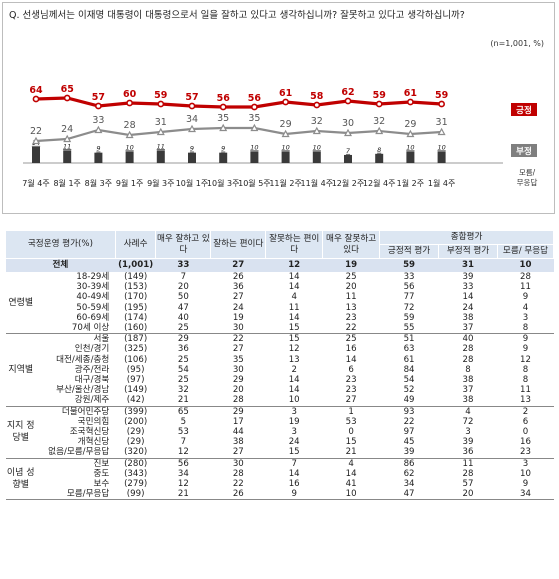 The height and width of the screenshot is (579, 559). I want to click on group-label: 이념 성향별, so click(20, 479).